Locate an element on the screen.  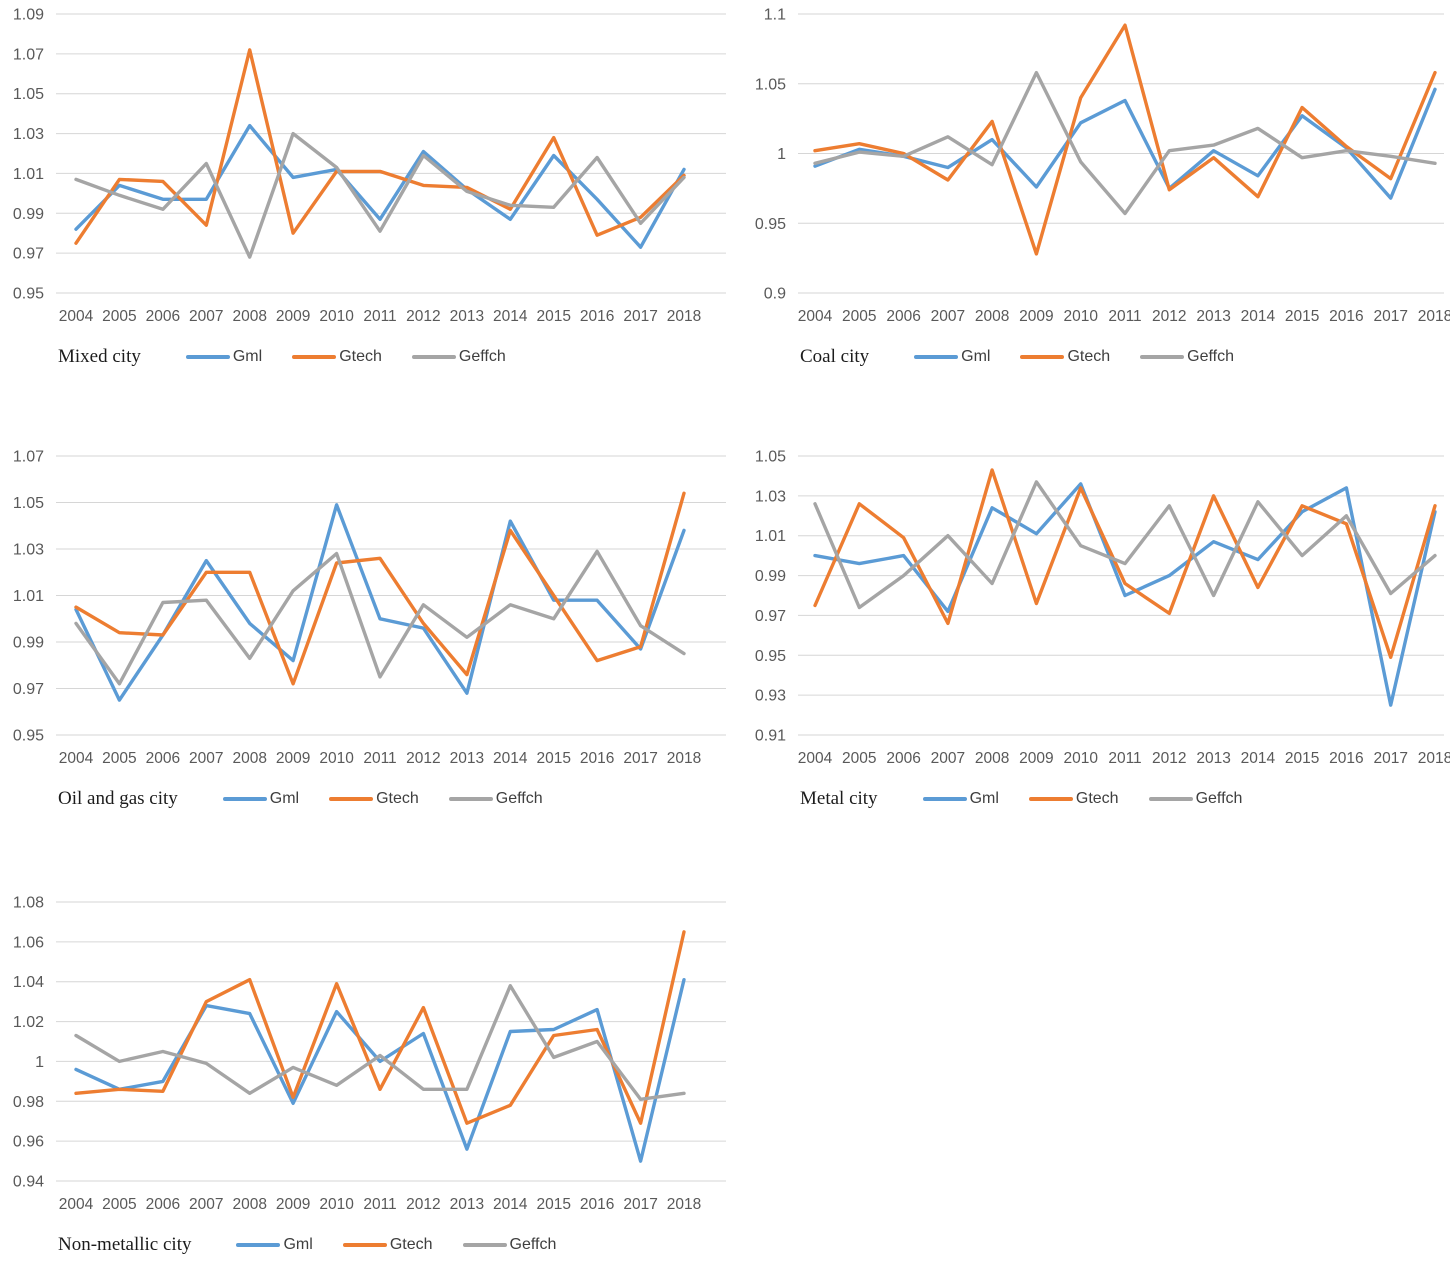
y-tick-label: 0.94 is located at coordinates (28, 1182).